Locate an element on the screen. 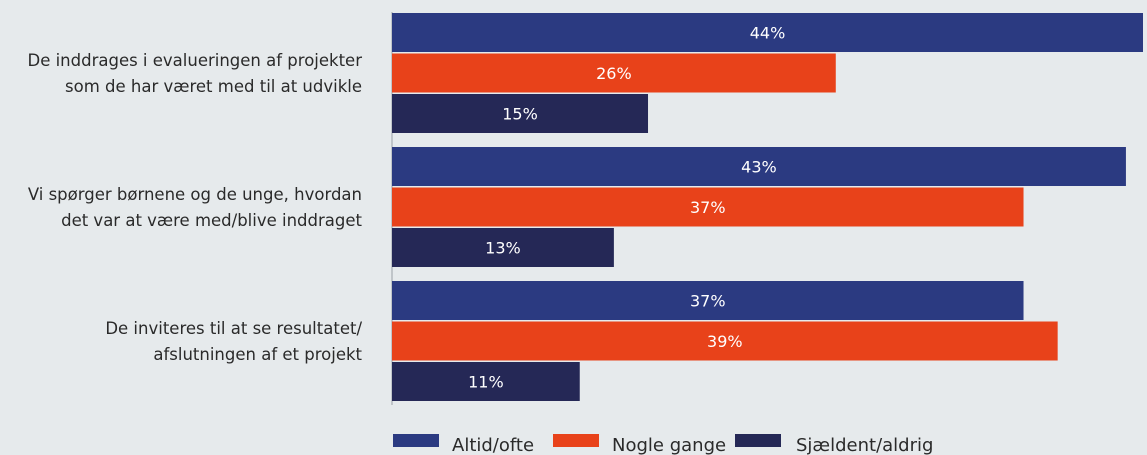  data-label-1-3: 15% is located at coordinates (520, 114).